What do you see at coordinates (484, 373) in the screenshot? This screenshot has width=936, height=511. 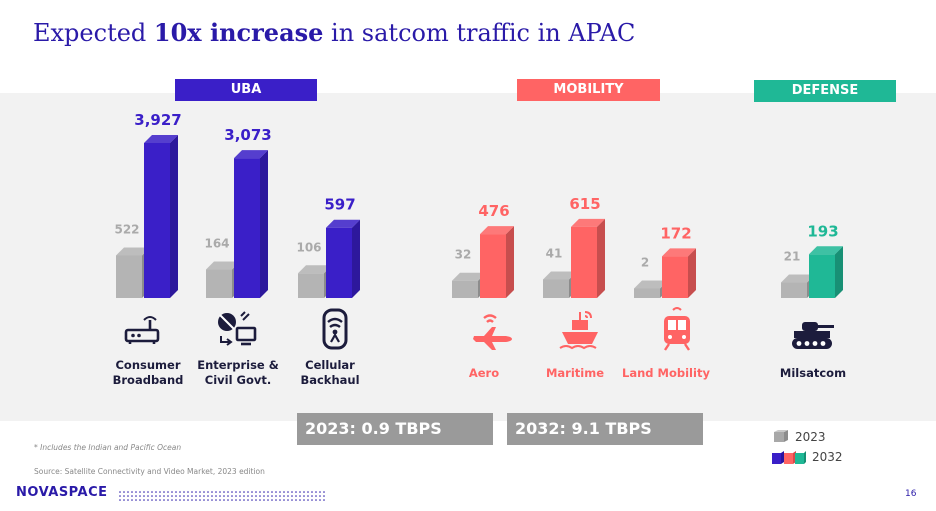 I see `category-label-3: Aero` at bounding box center [484, 373].